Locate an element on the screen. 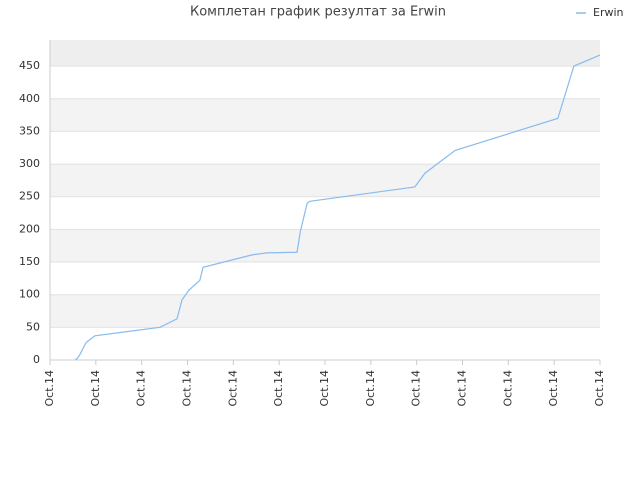 The image size is (640, 480). y-tick-label: 350 is located at coordinates (29, 130).